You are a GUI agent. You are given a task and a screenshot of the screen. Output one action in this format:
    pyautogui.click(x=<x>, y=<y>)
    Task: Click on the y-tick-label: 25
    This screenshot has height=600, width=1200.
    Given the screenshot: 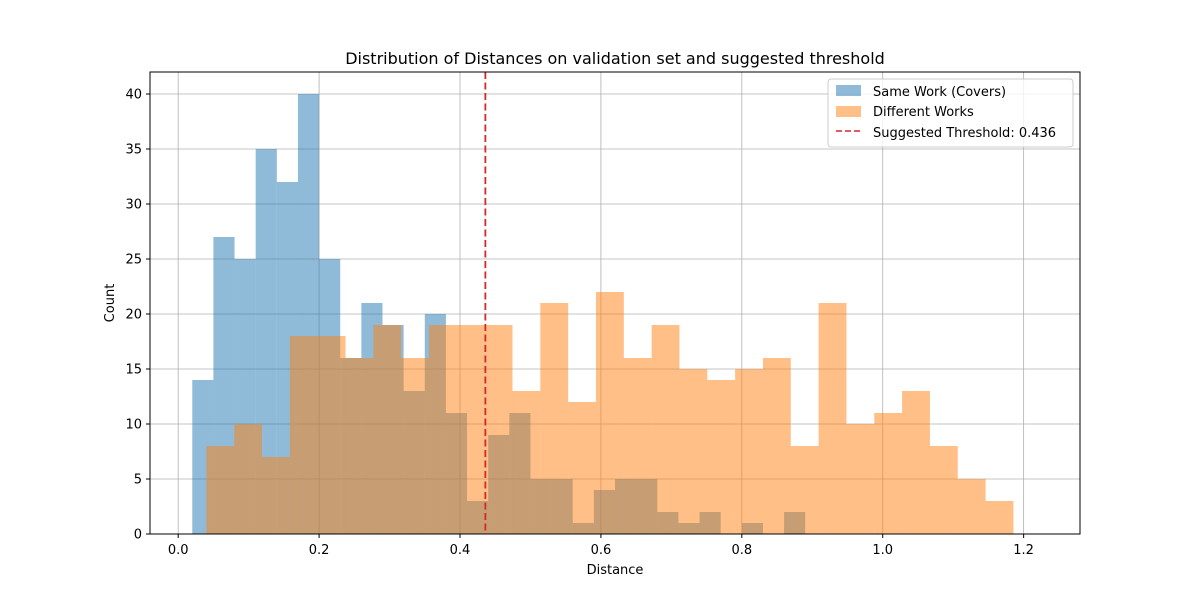 What is the action you would take?
    pyautogui.click(x=133, y=260)
    